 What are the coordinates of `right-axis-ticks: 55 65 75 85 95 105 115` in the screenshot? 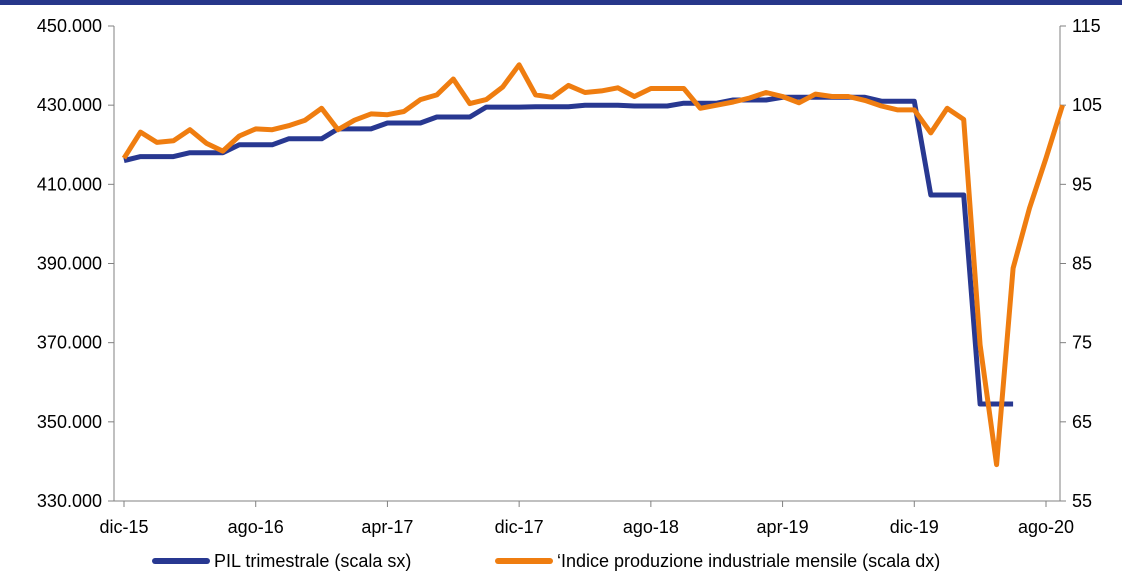 It's located at (1081, 263).